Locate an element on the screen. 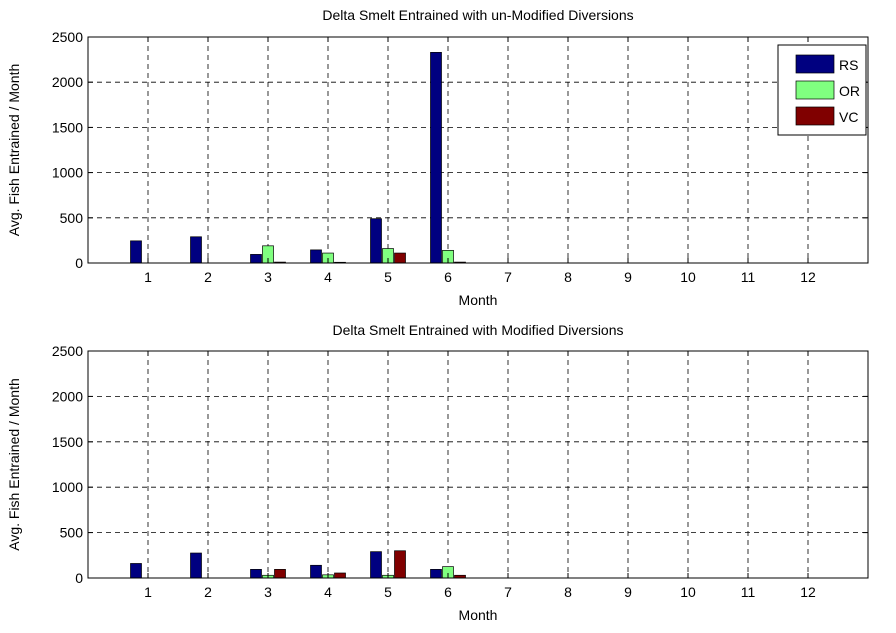 The image size is (896, 633). legend-swatch-or is located at coordinates (815, 90).